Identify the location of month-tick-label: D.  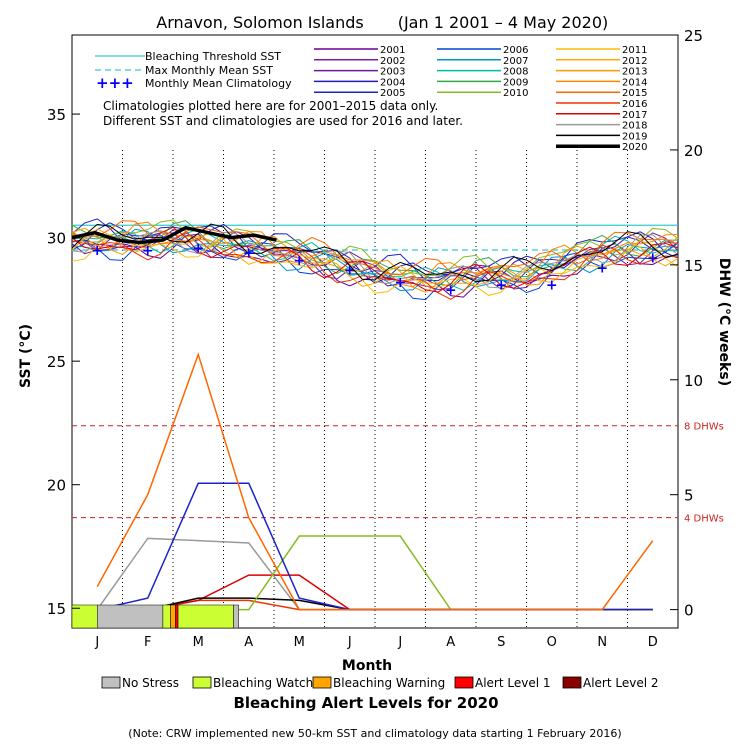
(653, 642).